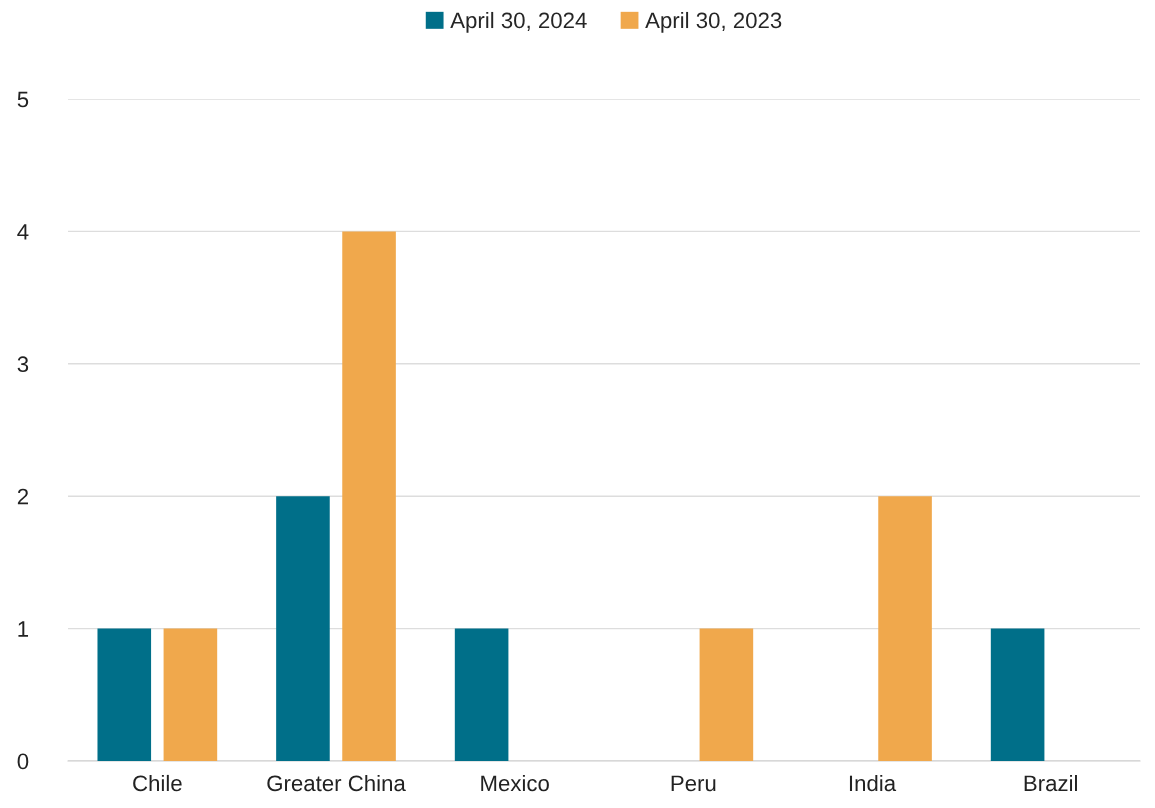 This screenshot has width=1155, height=808. Describe the element at coordinates (336, 783) in the screenshot. I see `x-tick-label: Greater China` at that location.